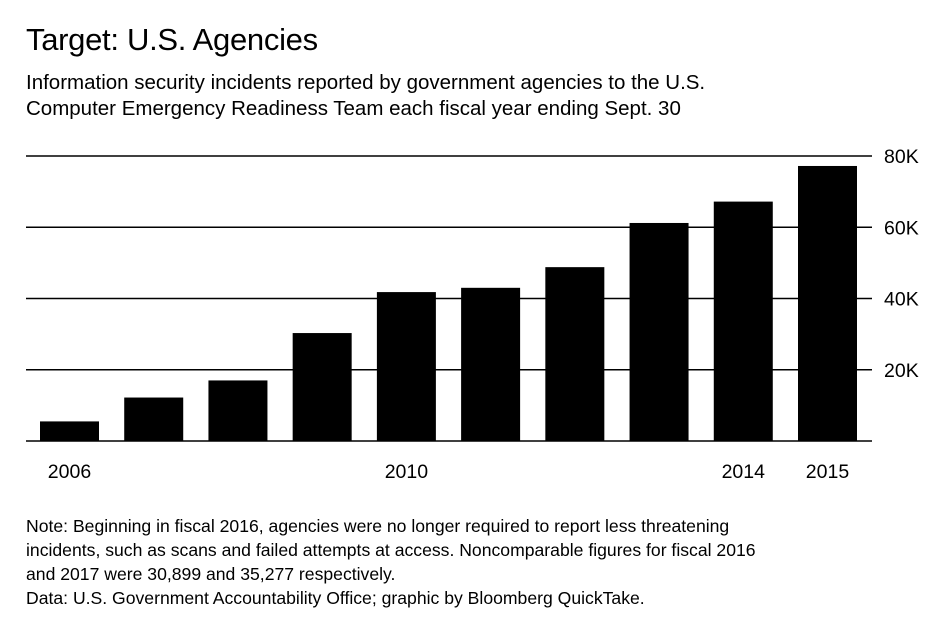 The image size is (952, 617). I want to click on bar-2012, so click(575, 354).